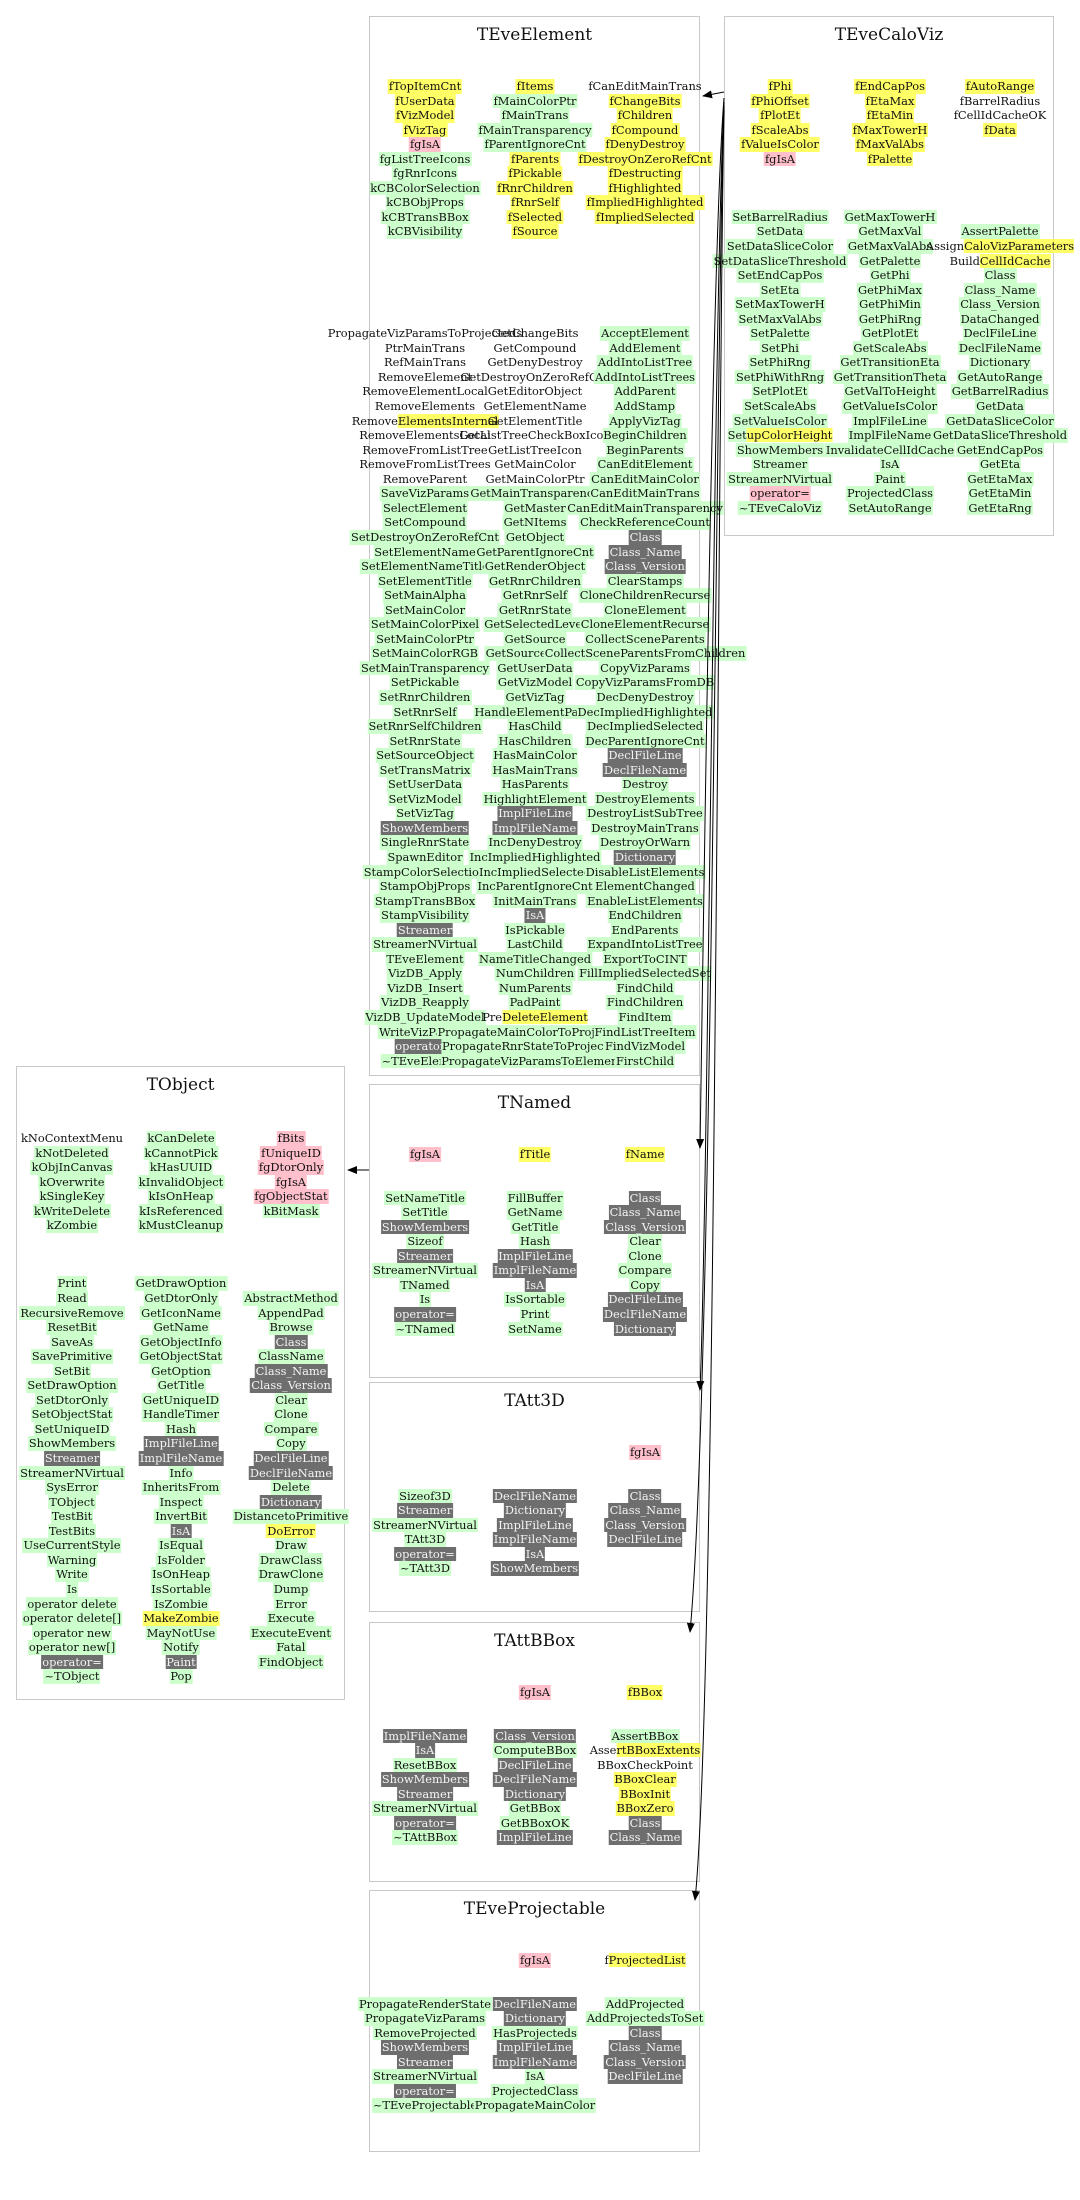 The width and height of the screenshot is (1080, 2200). What do you see at coordinates (890, 333) in the screenshot?
I see `member-getplotet: GetPlotEt` at bounding box center [890, 333].